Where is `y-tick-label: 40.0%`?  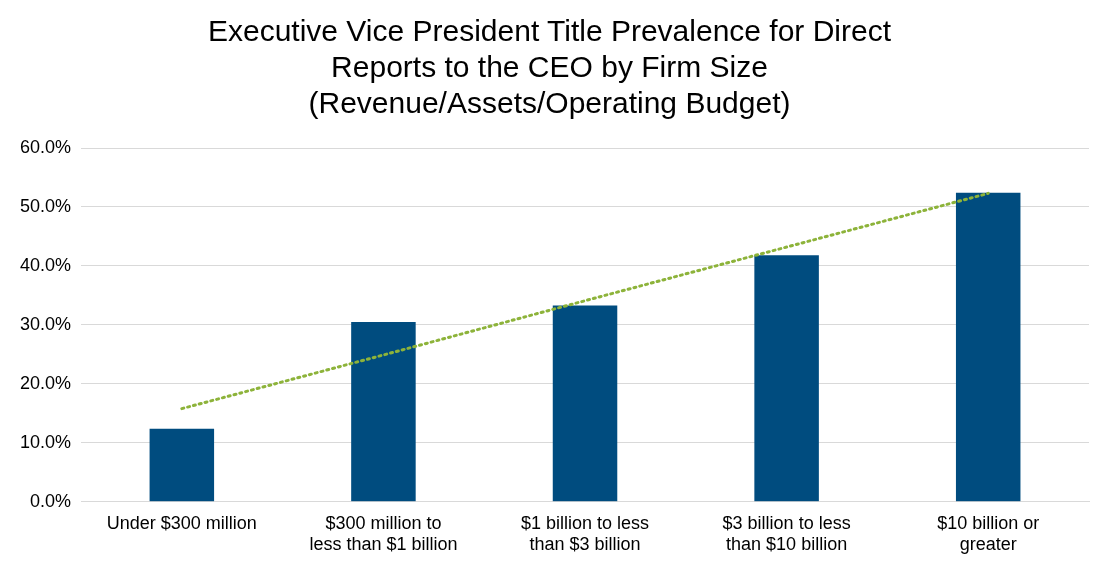 y-tick-label: 40.0% is located at coordinates (45, 264).